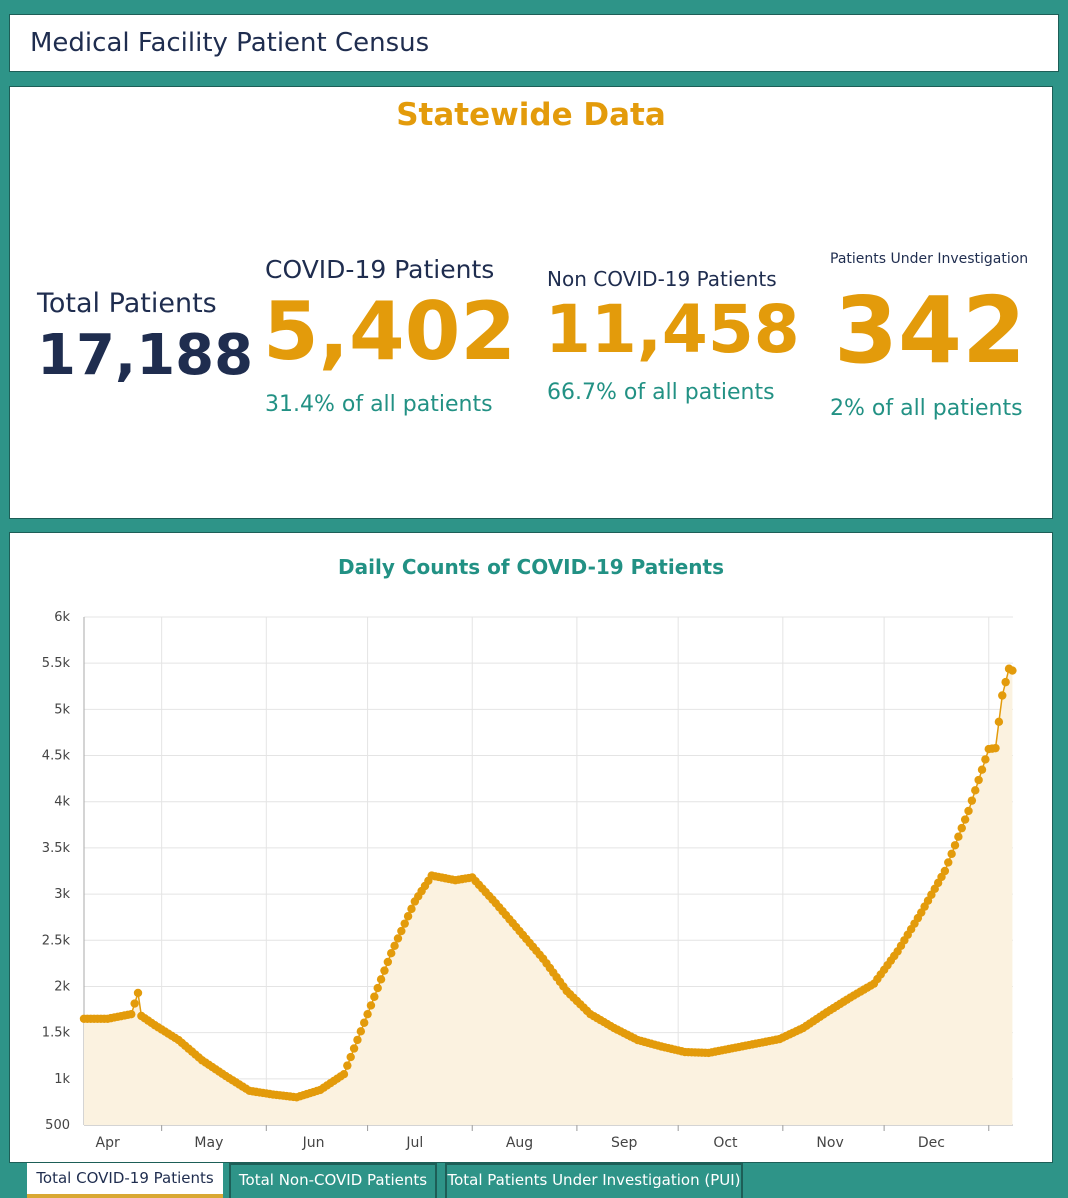 This screenshot has width=1068, height=1198. I want to click on x-tick-label: Jun, so click(313, 1143).